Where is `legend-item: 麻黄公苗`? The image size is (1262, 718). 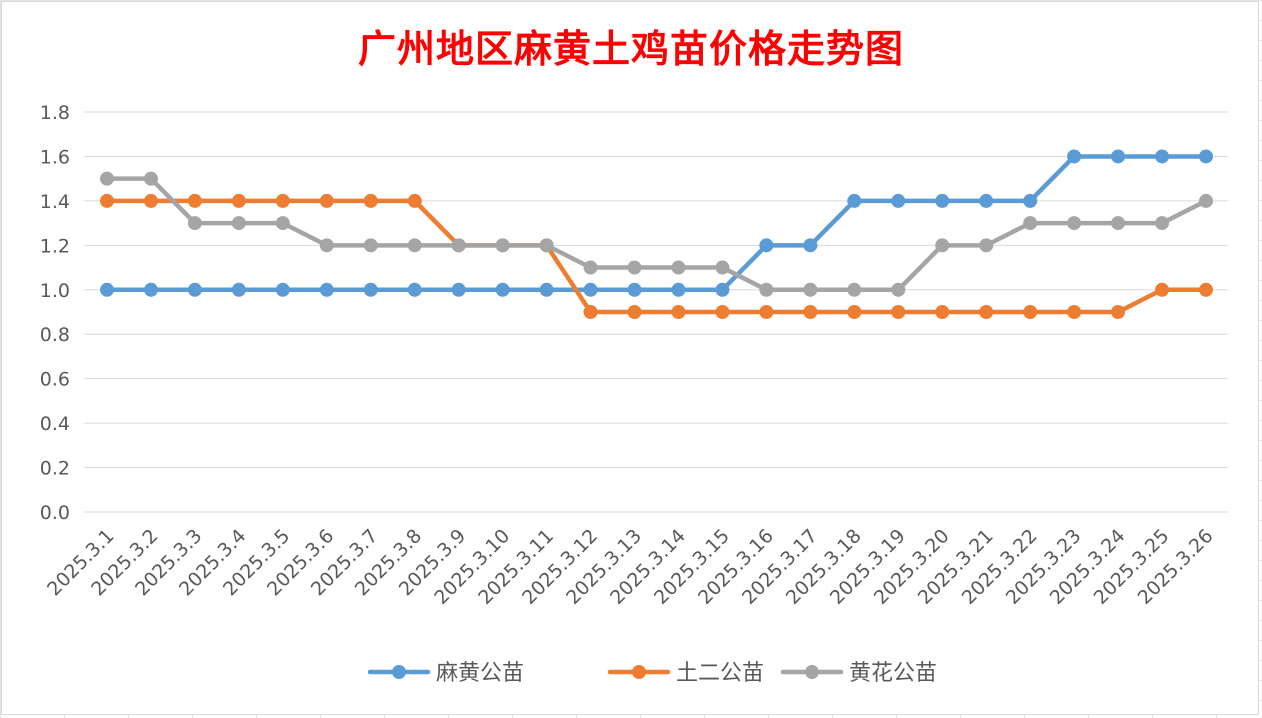
legend-item: 麻黄公苗 is located at coordinates (447, 673).